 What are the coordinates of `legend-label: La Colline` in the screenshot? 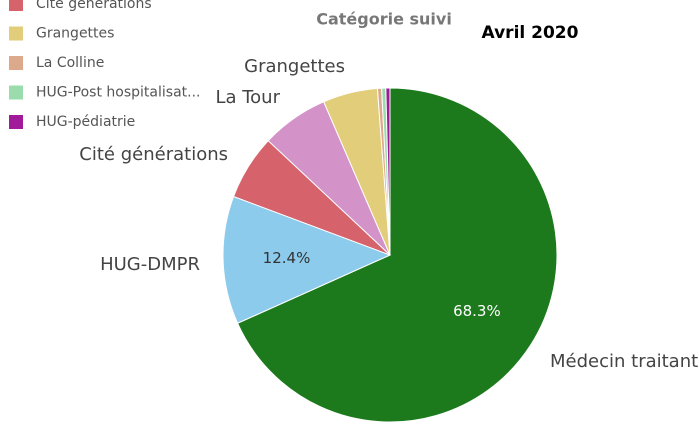 It's located at (70, 63).